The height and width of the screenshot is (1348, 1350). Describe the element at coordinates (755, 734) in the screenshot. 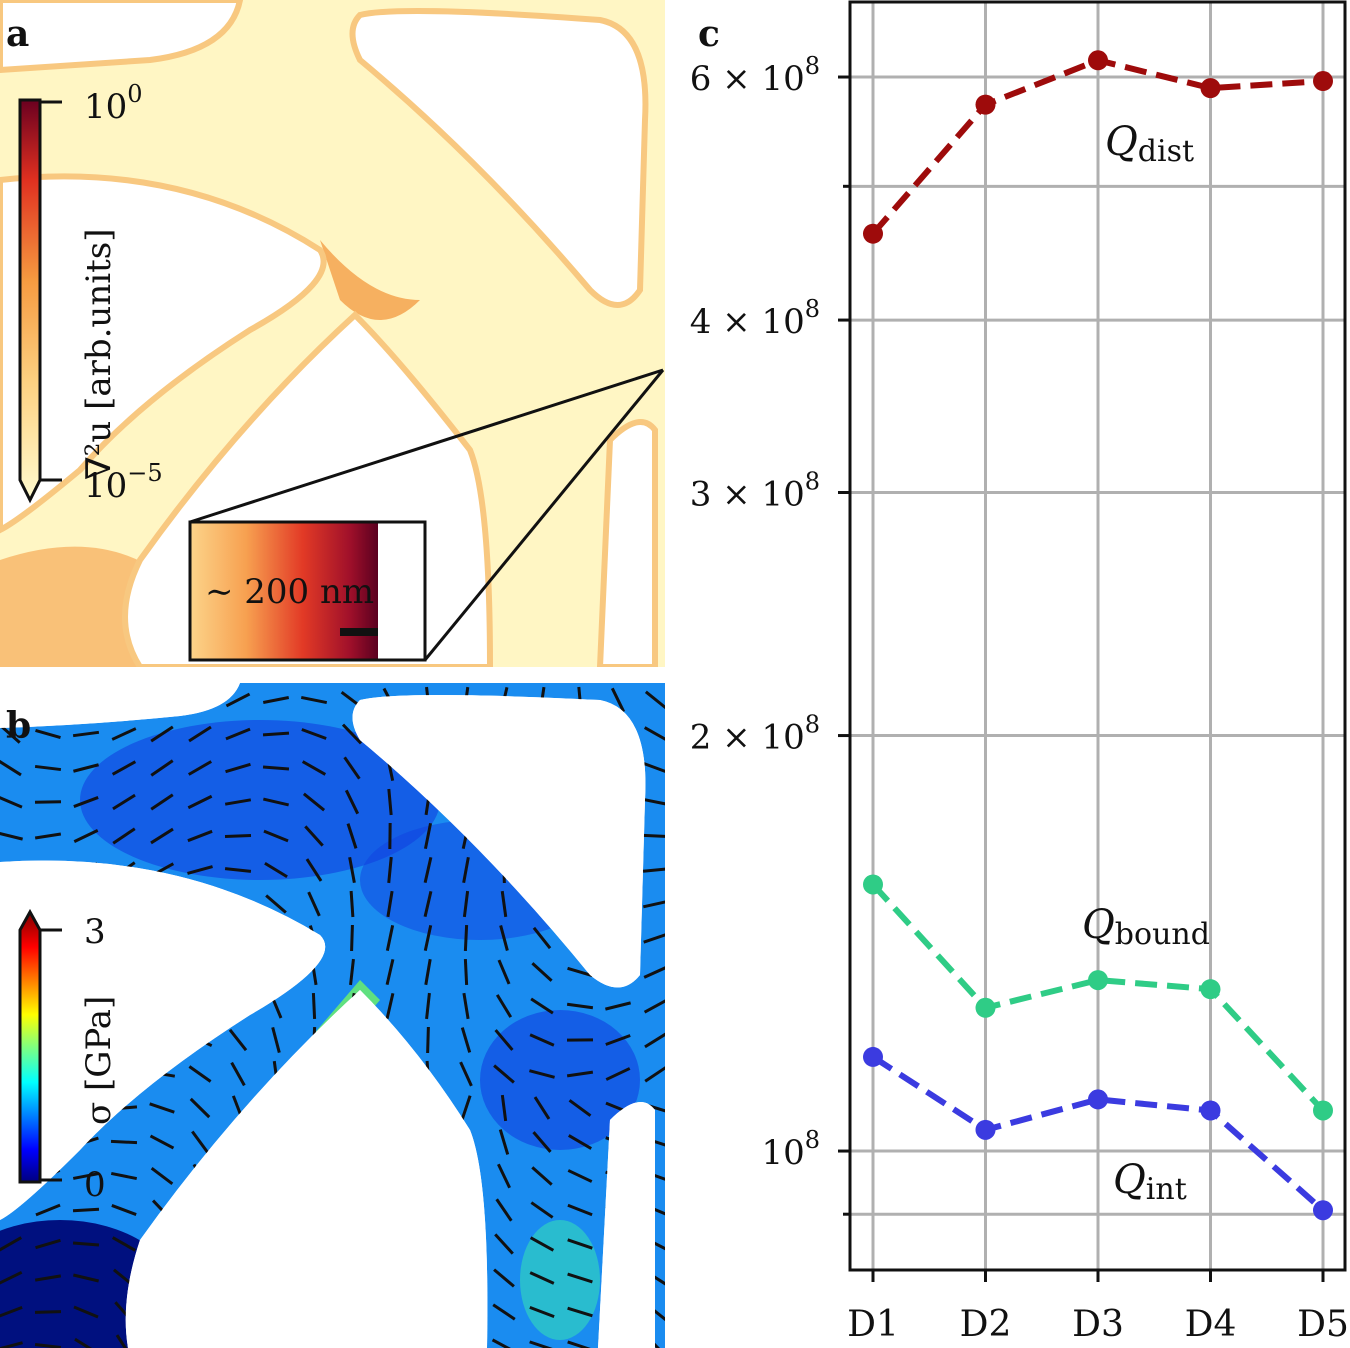

I see `y-tick-label: 2 × 108` at that location.